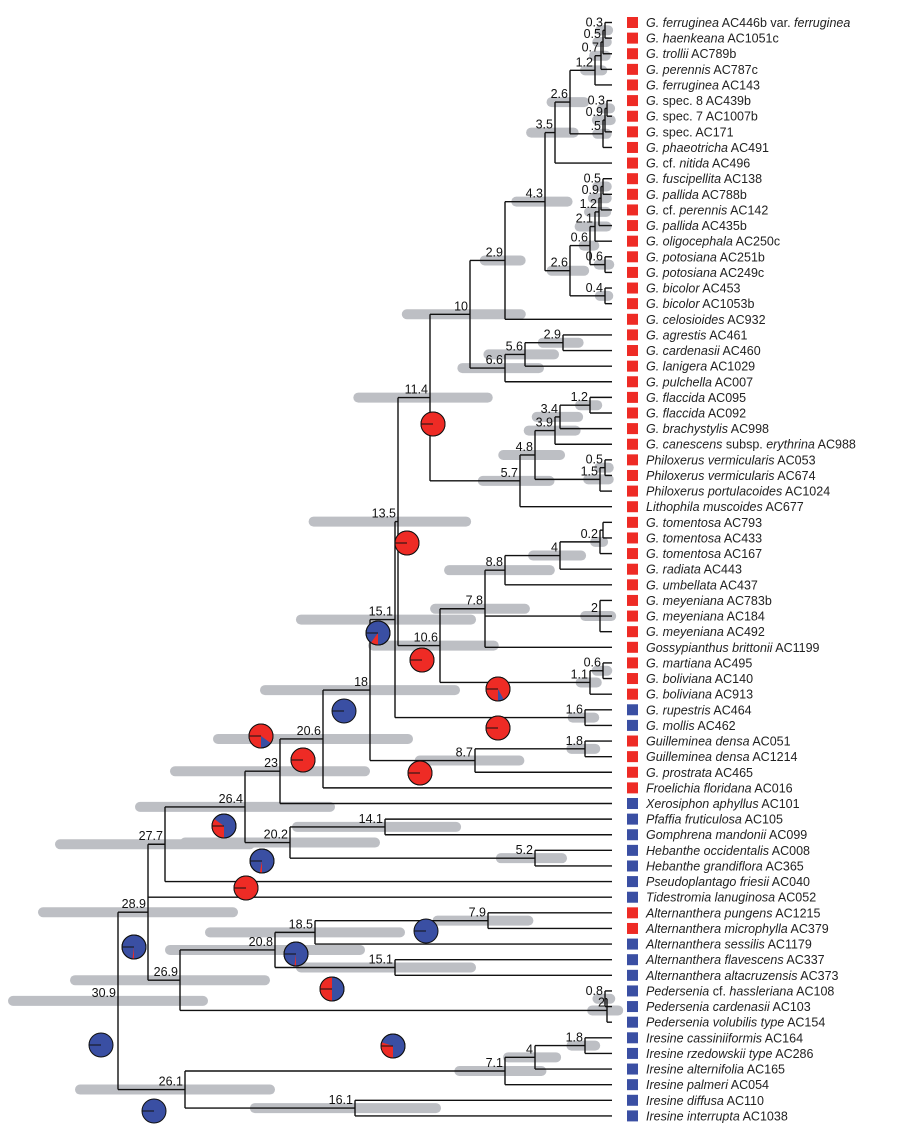 The width and height of the screenshot is (918, 1128). I want to click on tip-label: Iresine palmeri AC054, so click(707, 1085).